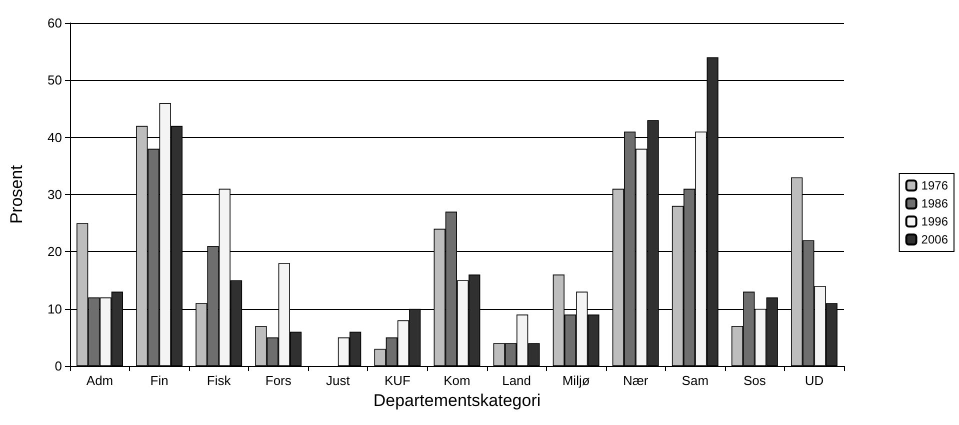 Image resolution: width=959 pixels, height=425 pixels. What do you see at coordinates (159, 380) in the screenshot?
I see `x-tick-label: Fin` at bounding box center [159, 380].